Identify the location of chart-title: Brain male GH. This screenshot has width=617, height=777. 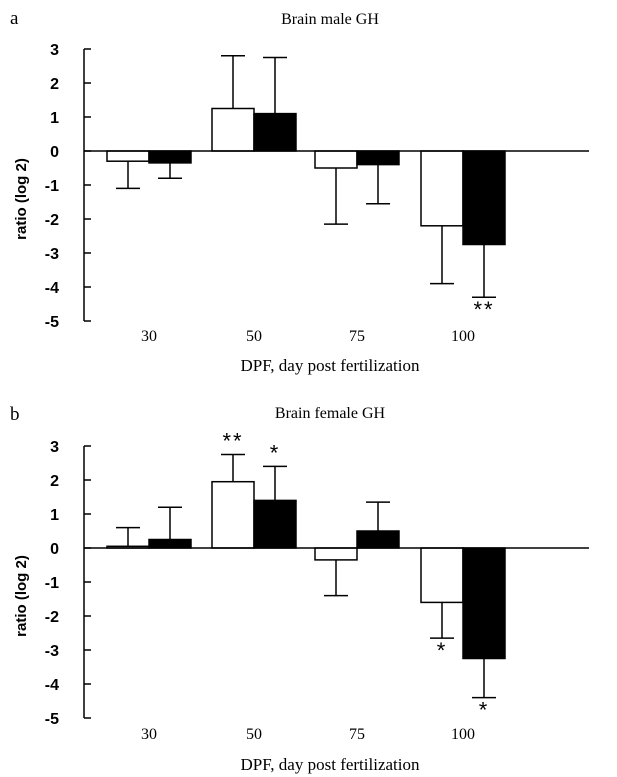
(330, 19).